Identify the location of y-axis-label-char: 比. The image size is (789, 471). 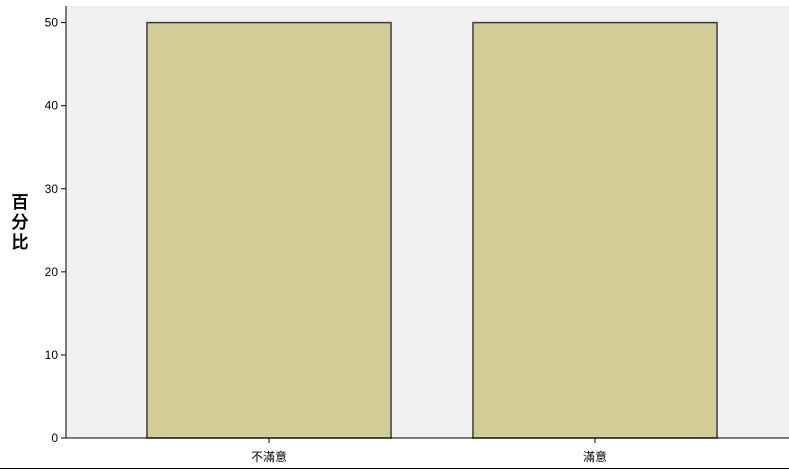
(20, 242).